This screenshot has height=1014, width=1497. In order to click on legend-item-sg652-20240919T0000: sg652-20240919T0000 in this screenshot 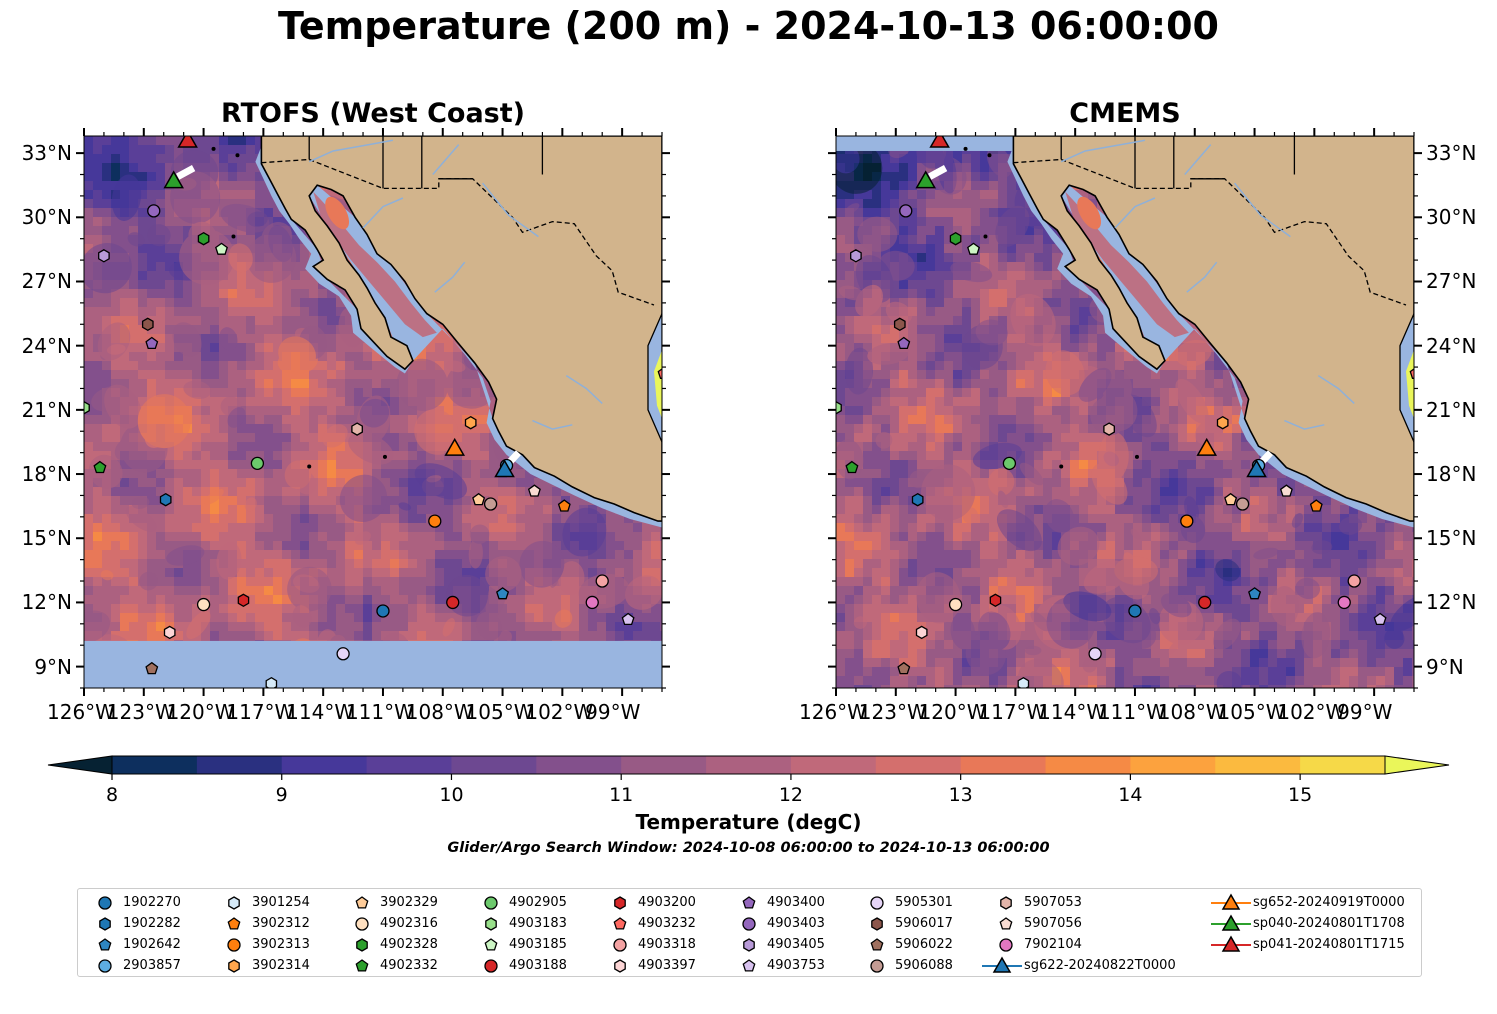, I will do `click(1308, 901)`.